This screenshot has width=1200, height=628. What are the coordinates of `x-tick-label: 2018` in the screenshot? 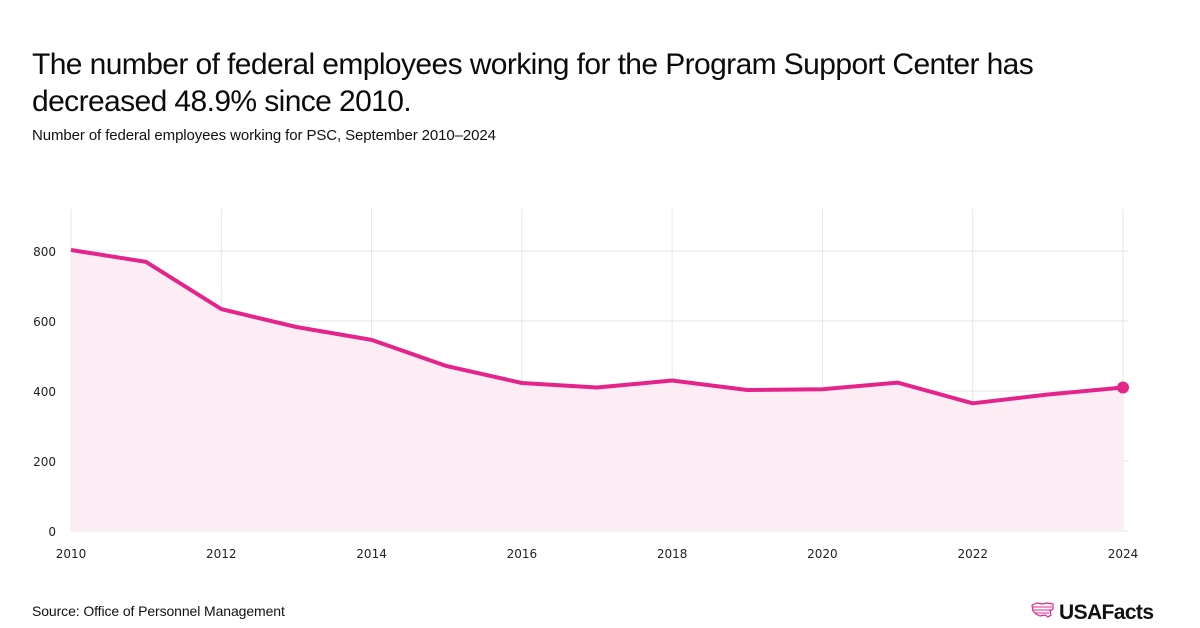 It's located at (672, 554).